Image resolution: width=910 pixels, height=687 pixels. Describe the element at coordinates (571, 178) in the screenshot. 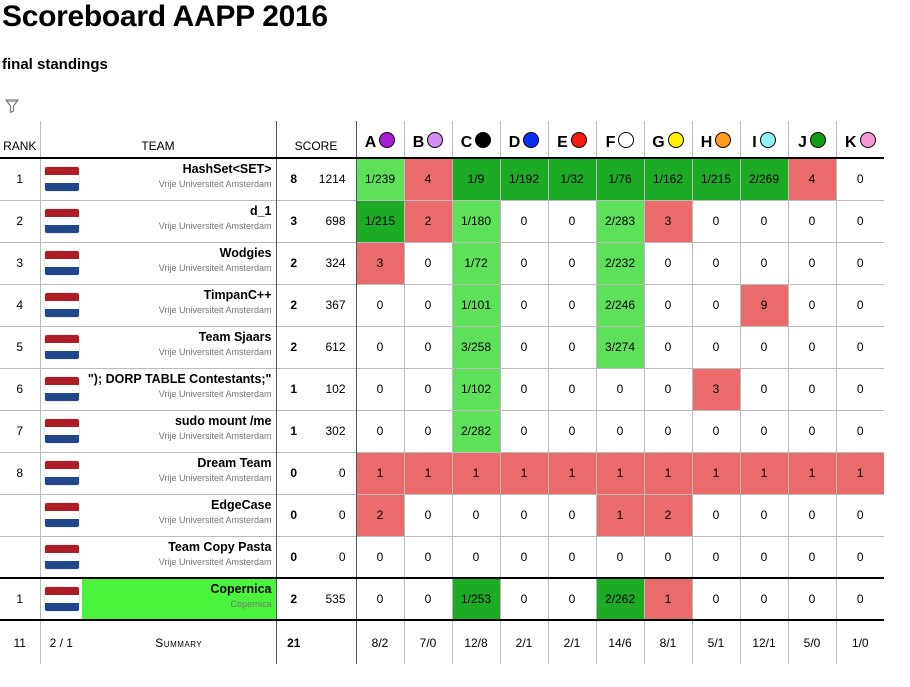

I see `problem-cell: 1/32` at that location.